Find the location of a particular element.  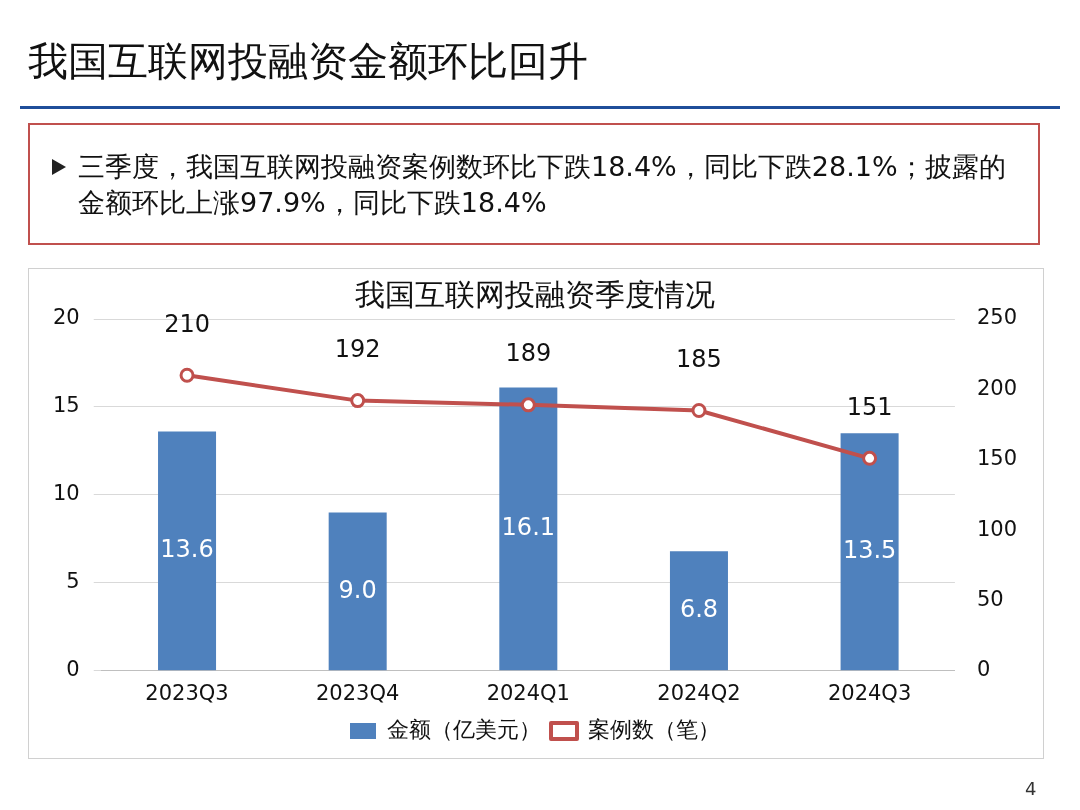

legend-label: 金额（亿美元） is located at coordinates (464, 729).